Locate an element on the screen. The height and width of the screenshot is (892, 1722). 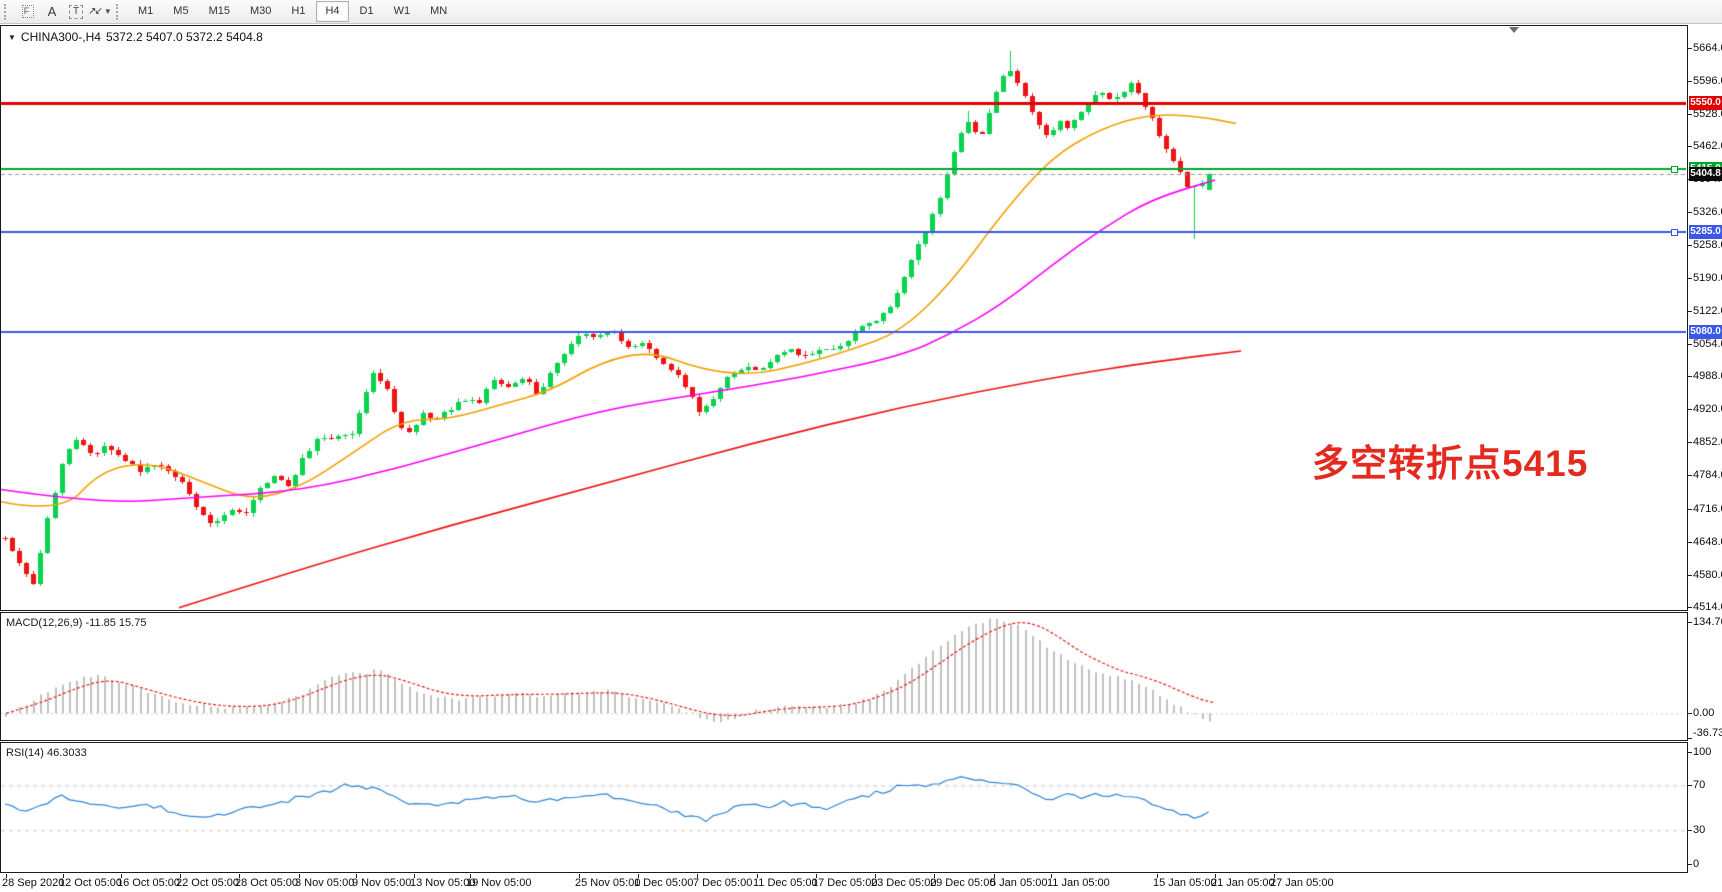
rsi-label: RSI(14) 46.3033 is located at coordinates (46, 753).